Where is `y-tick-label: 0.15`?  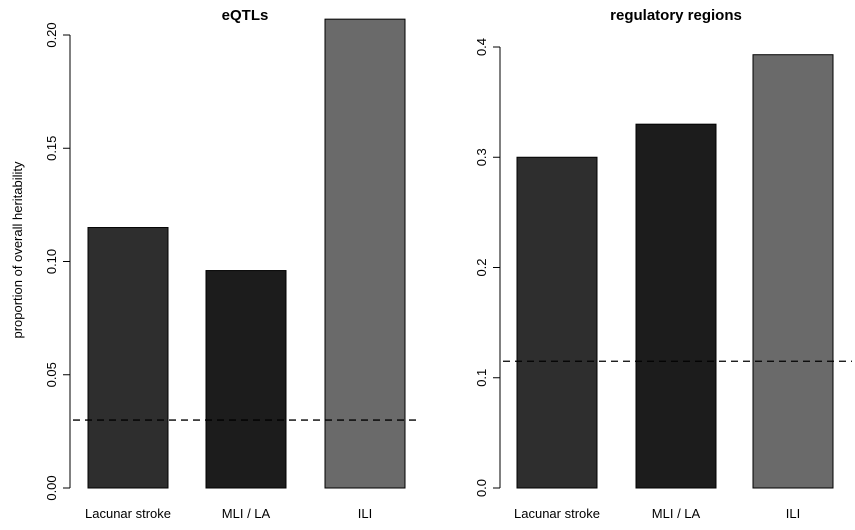
y-tick-label: 0.15 is located at coordinates (51, 148).